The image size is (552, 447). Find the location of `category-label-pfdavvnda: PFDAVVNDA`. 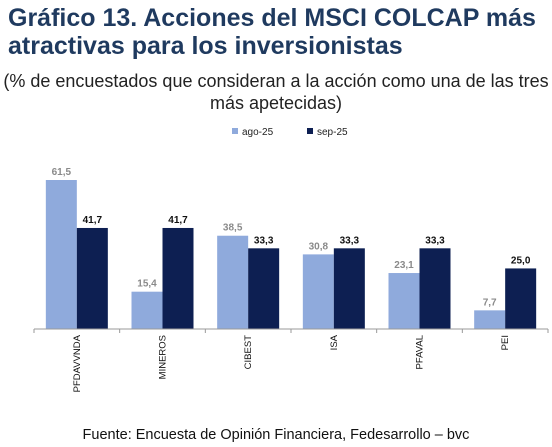

category-label-pfdavvnda: PFDAVVNDA is located at coordinates (77, 363).